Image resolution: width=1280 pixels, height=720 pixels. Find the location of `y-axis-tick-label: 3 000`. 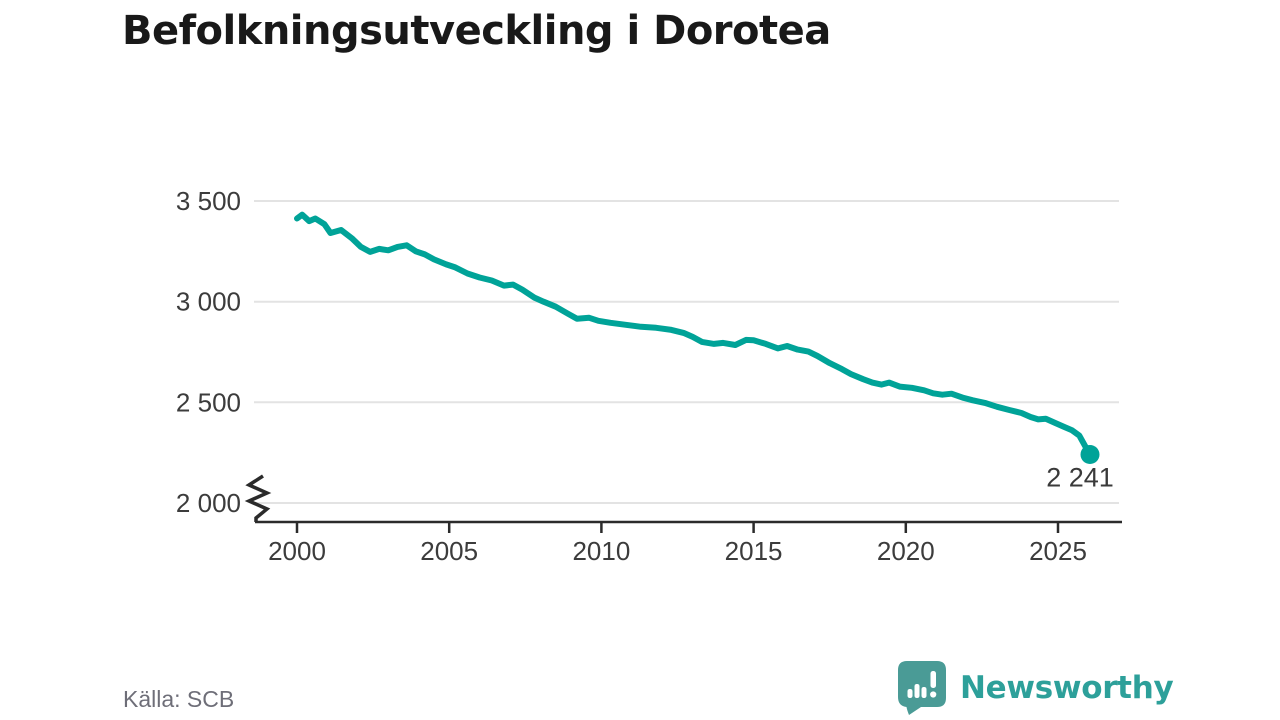

y-axis-tick-label: 3 000 is located at coordinates (208, 302).